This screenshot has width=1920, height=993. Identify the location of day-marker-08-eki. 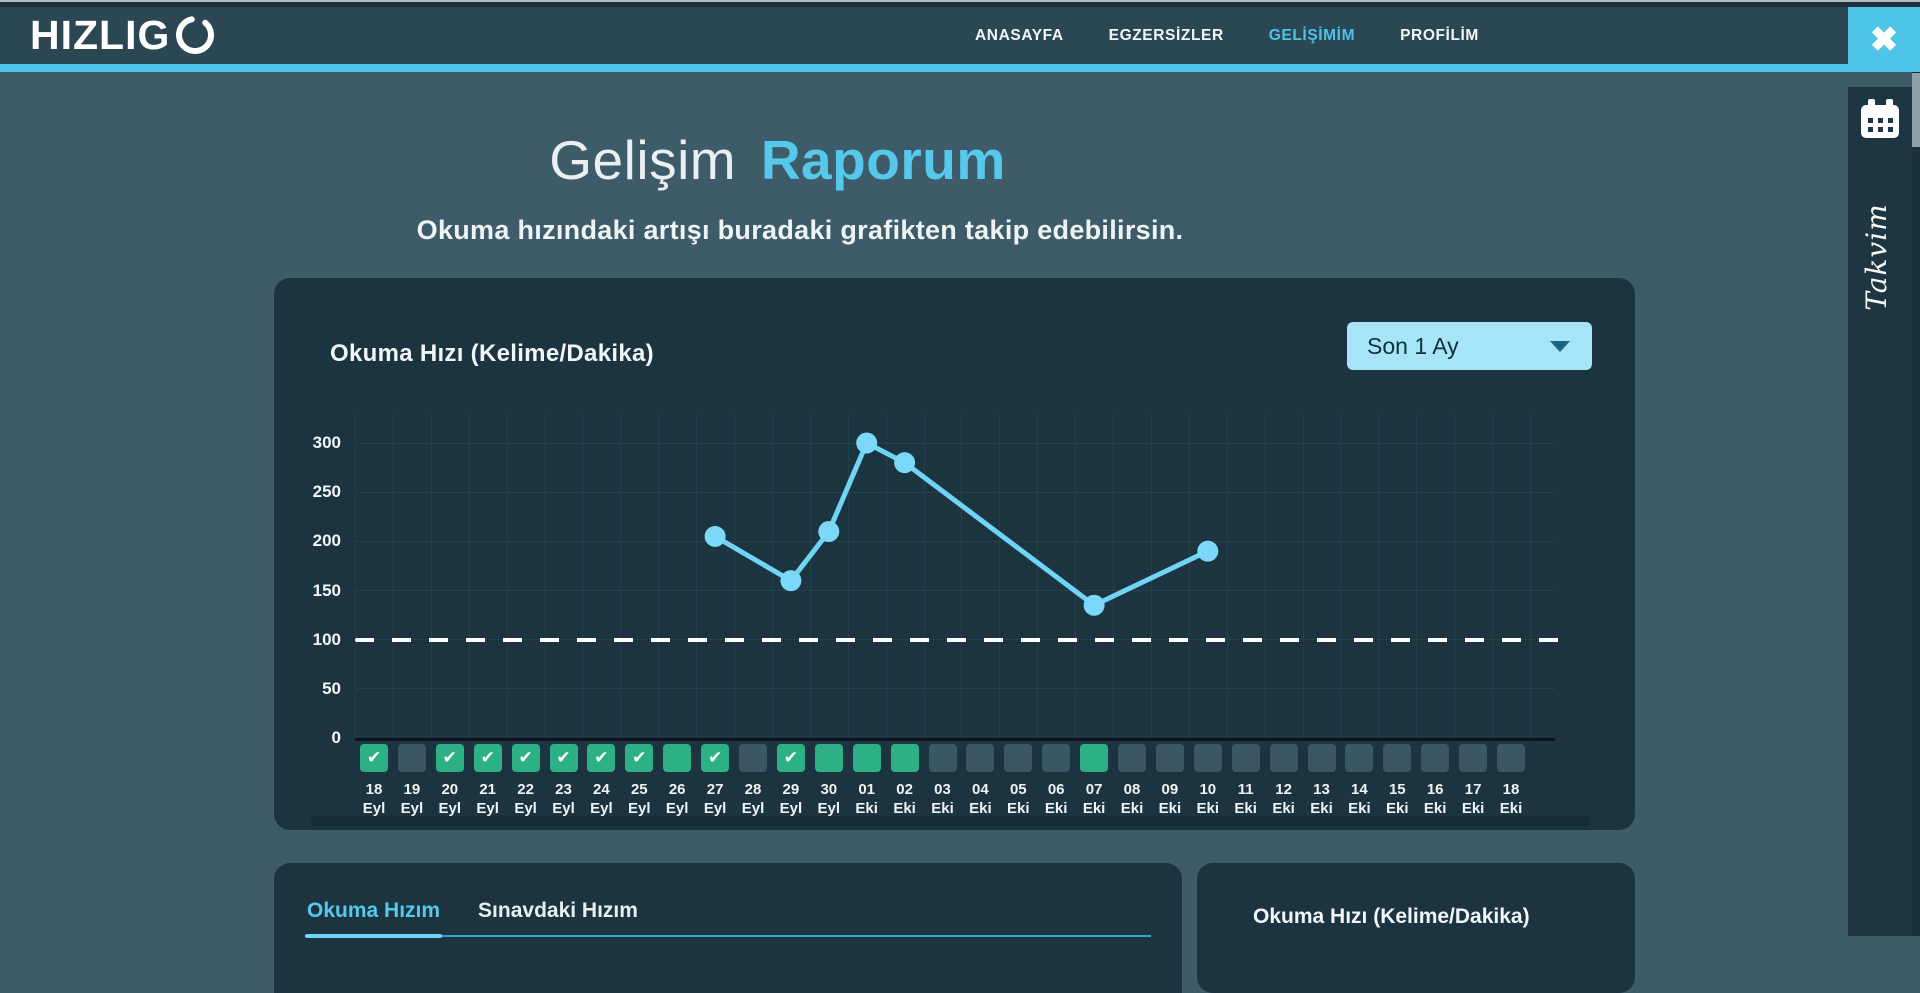
(1132, 758).